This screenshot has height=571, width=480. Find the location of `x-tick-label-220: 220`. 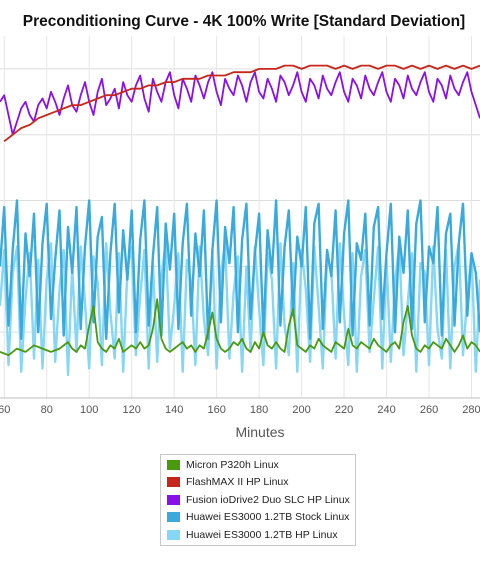

x-tick-label-220: 220 is located at coordinates (344, 410).